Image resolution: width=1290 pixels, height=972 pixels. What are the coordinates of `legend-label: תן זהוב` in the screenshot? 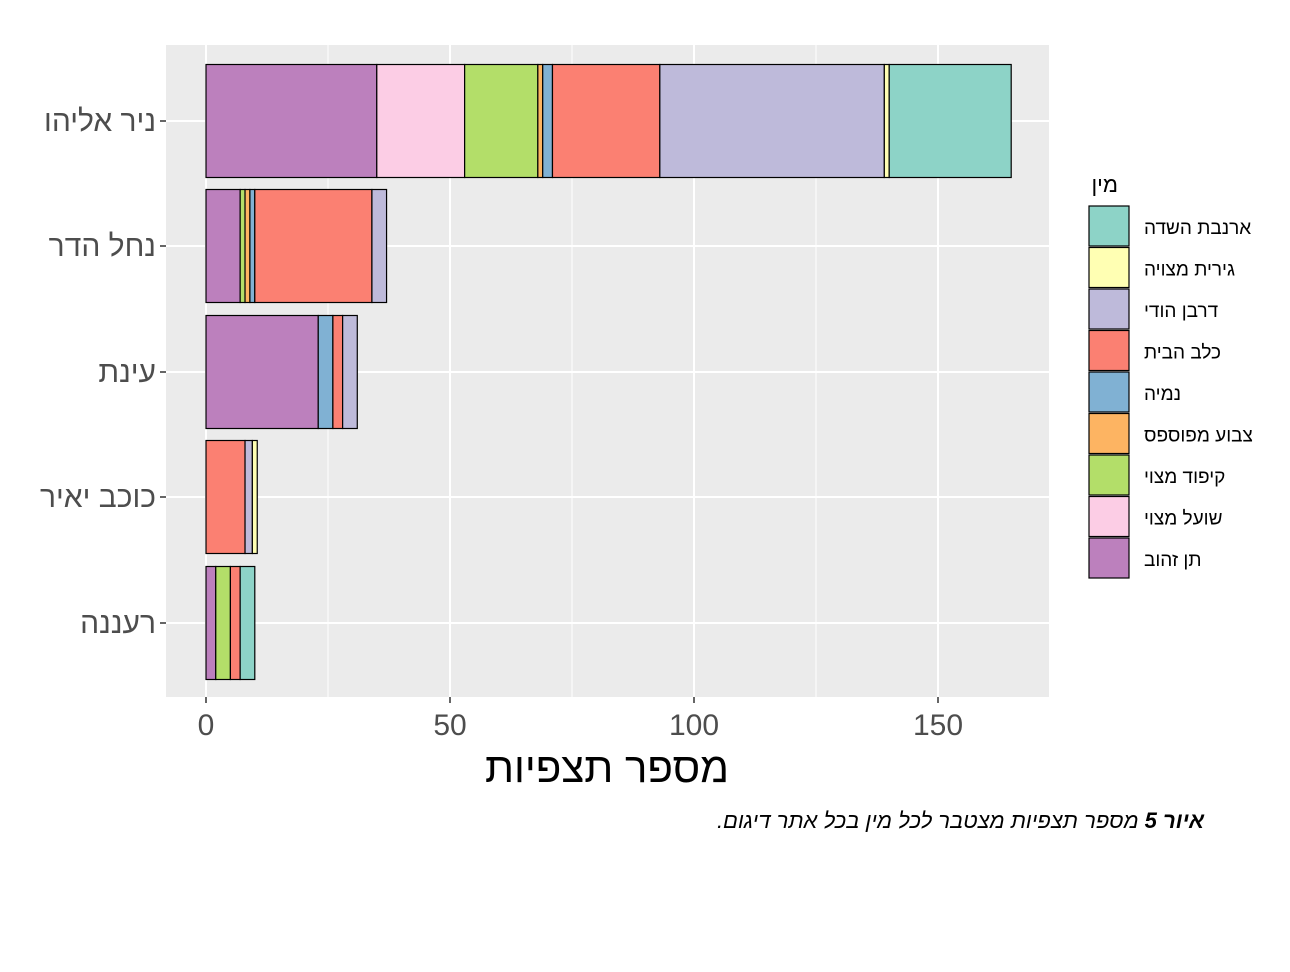 It's located at (1172, 560).